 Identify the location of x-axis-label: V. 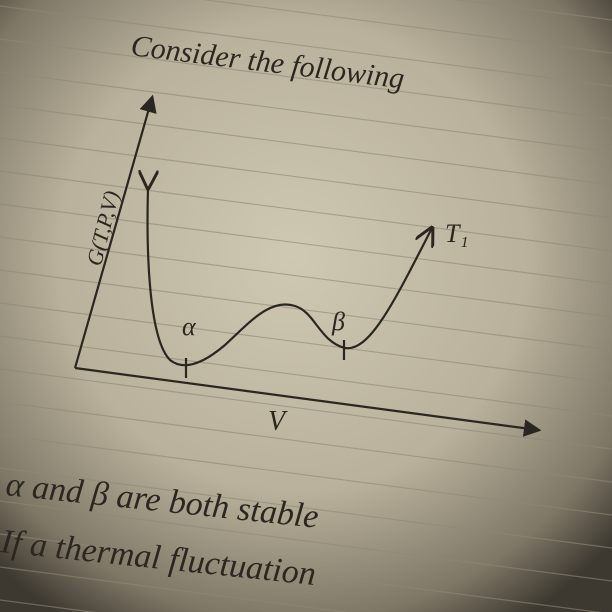
(278, 421).